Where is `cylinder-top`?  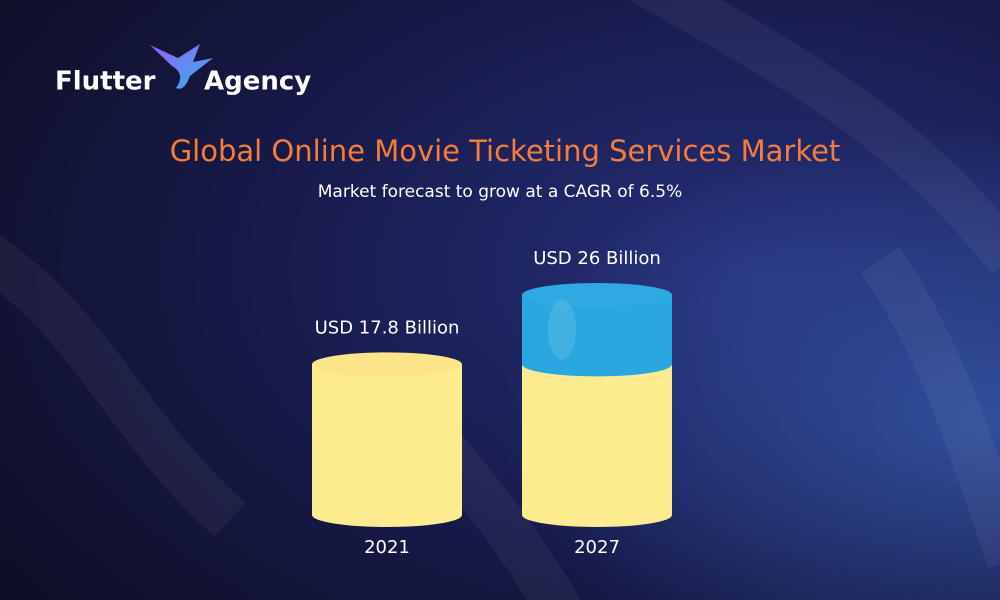 cylinder-top is located at coordinates (387, 364).